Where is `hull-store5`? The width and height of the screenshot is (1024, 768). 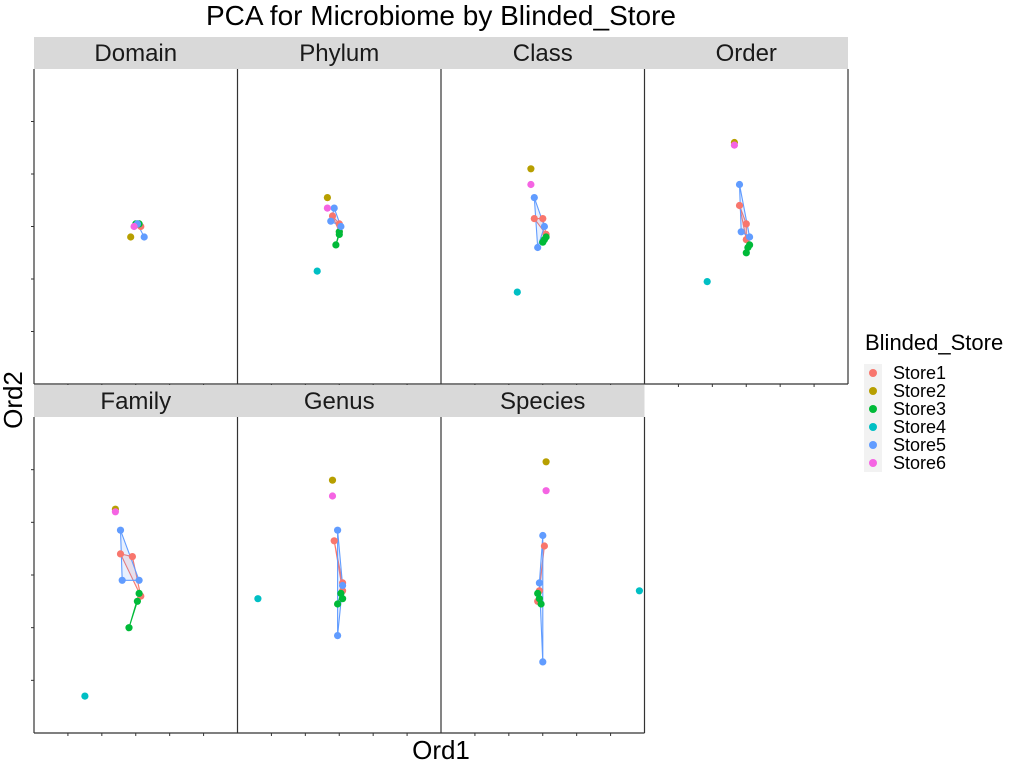
hull-store5 is located at coordinates (539, 222).